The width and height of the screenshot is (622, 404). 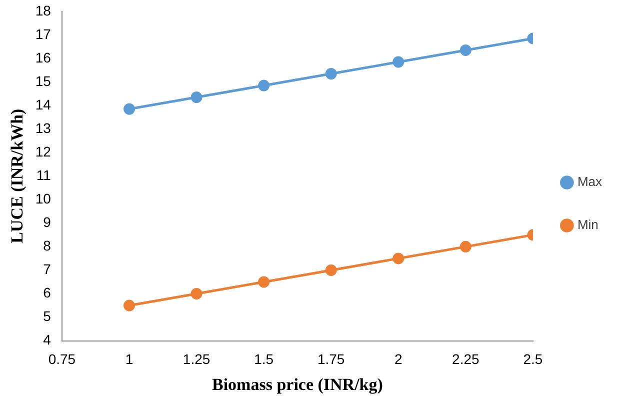 What do you see at coordinates (129, 359) in the screenshot?
I see `x-tick-label: 1` at bounding box center [129, 359].